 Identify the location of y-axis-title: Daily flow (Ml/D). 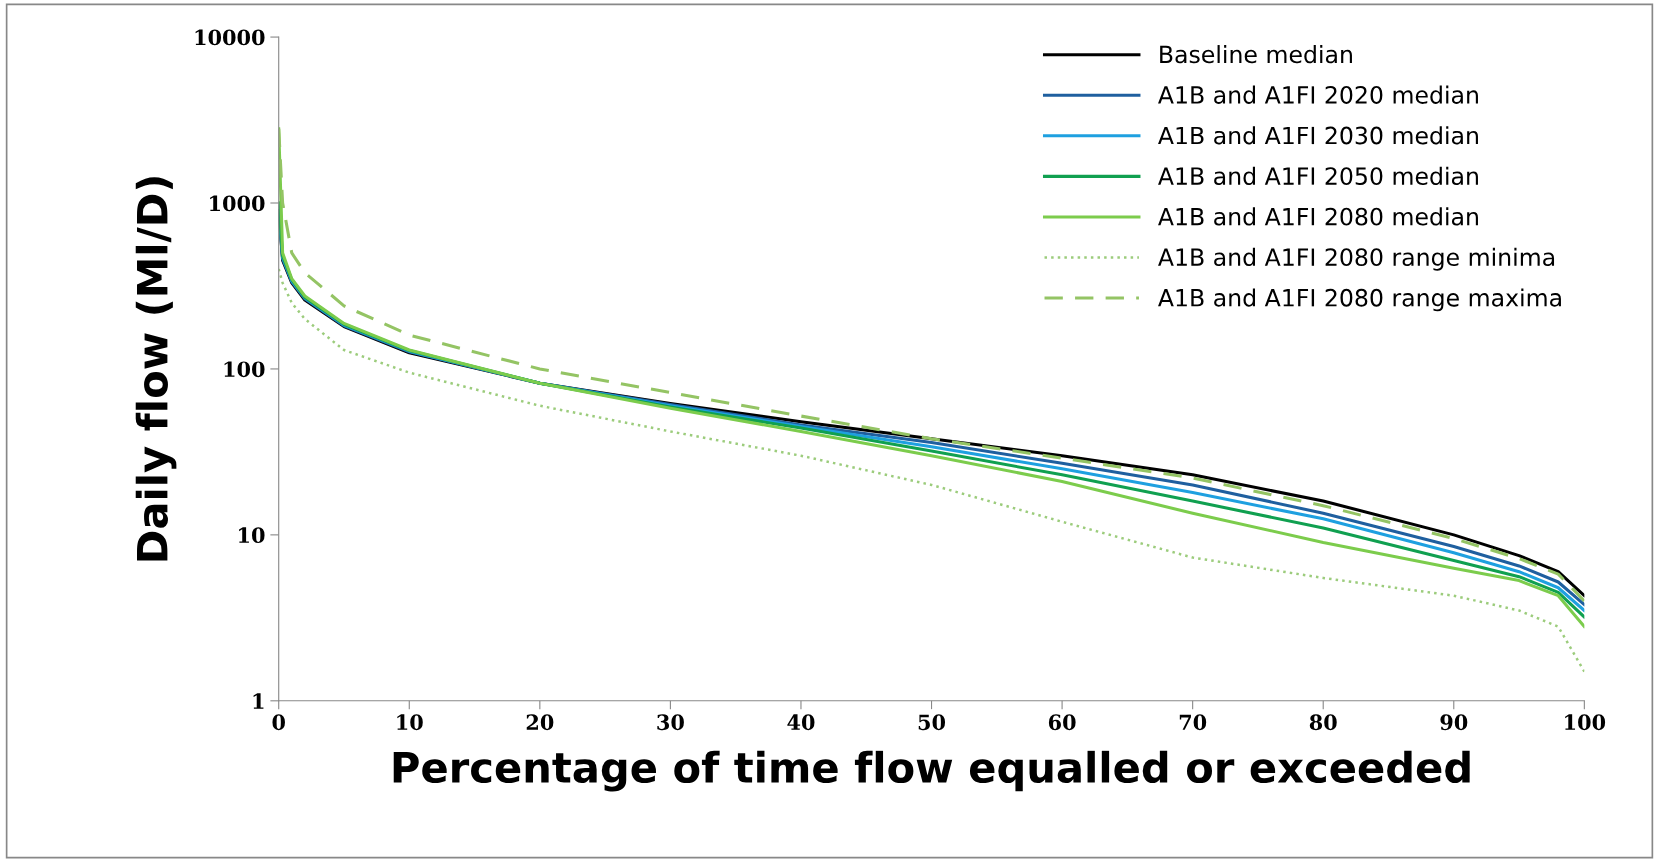
(156, 369).